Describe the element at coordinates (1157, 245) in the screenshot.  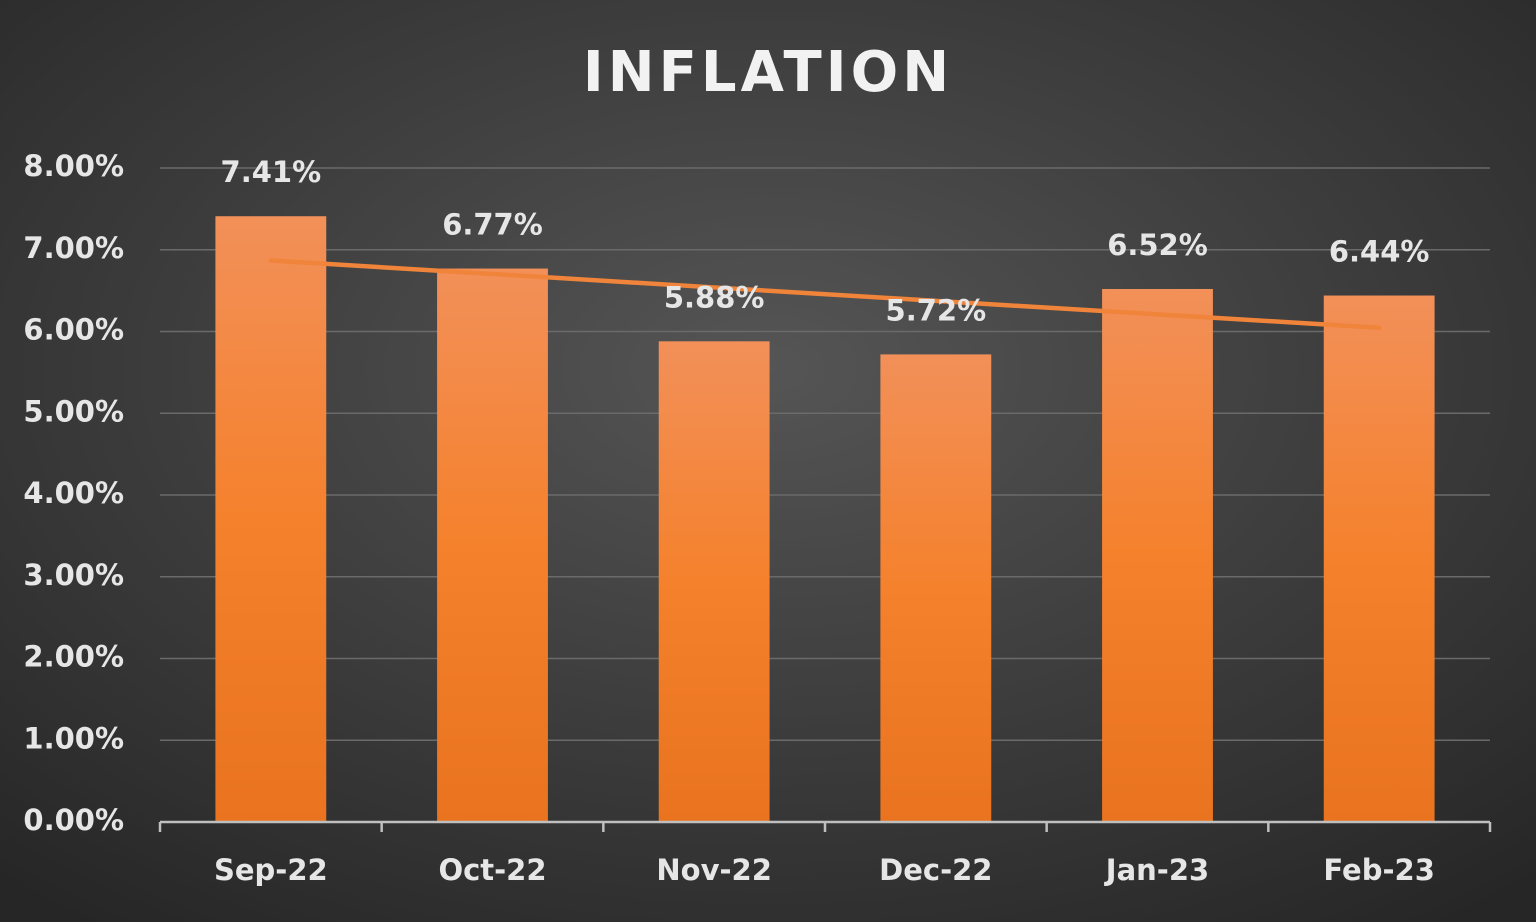
I see `data-label: 6.52%` at that location.